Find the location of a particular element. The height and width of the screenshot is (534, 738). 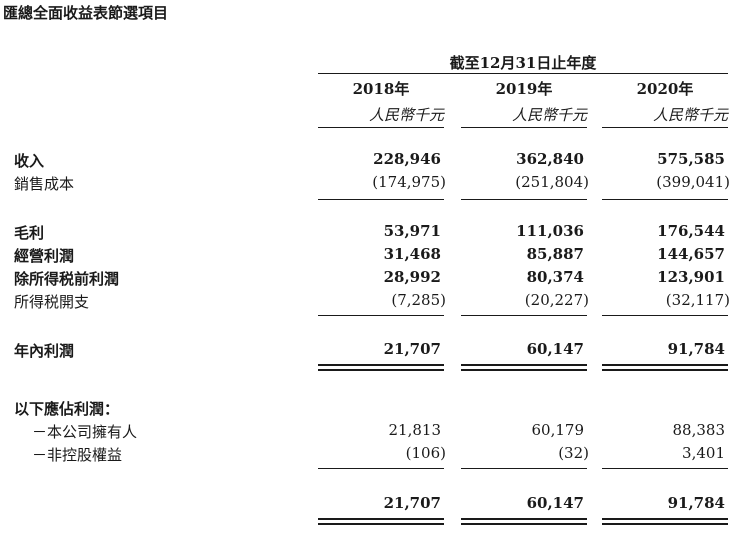

column-year-2018: 2018年 is located at coordinates (381, 89).